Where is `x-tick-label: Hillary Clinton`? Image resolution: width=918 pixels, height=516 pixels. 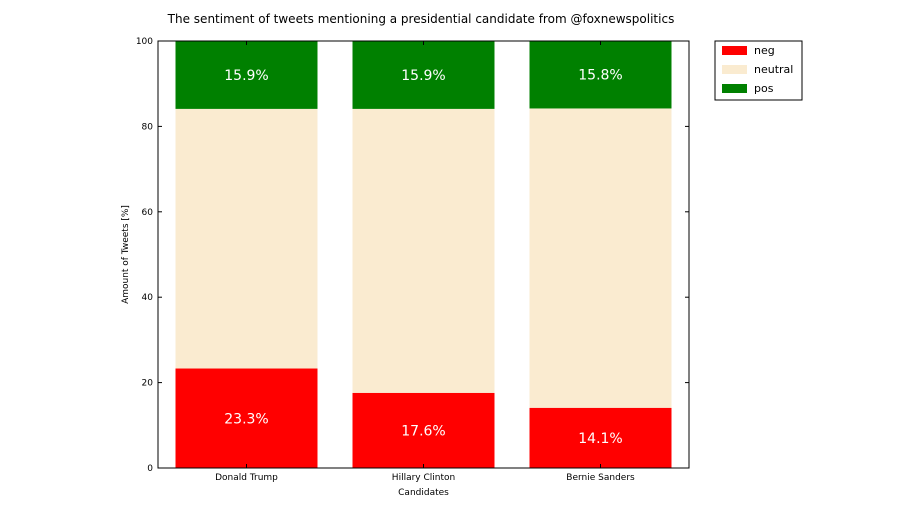
x-tick-label: Hillary Clinton is located at coordinates (423, 478).